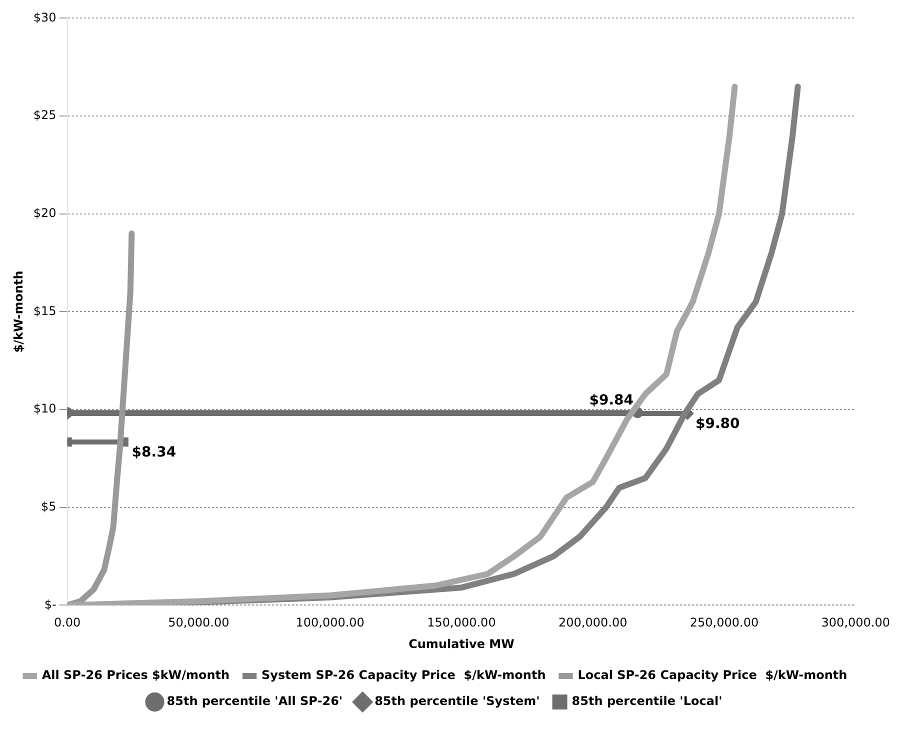 Image resolution: width=903 pixels, height=729 pixels. What do you see at coordinates (50, 604) in the screenshot?
I see `y-tick-label: $-` at bounding box center [50, 604].